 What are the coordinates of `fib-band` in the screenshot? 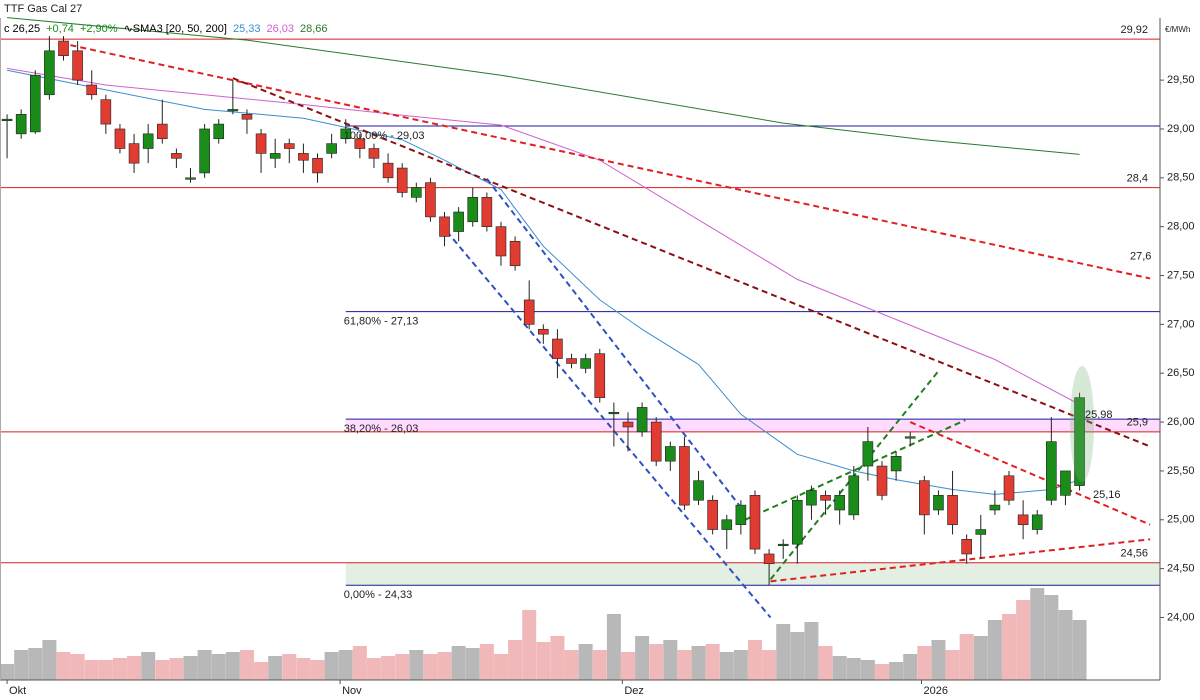 It's located at (753, 425).